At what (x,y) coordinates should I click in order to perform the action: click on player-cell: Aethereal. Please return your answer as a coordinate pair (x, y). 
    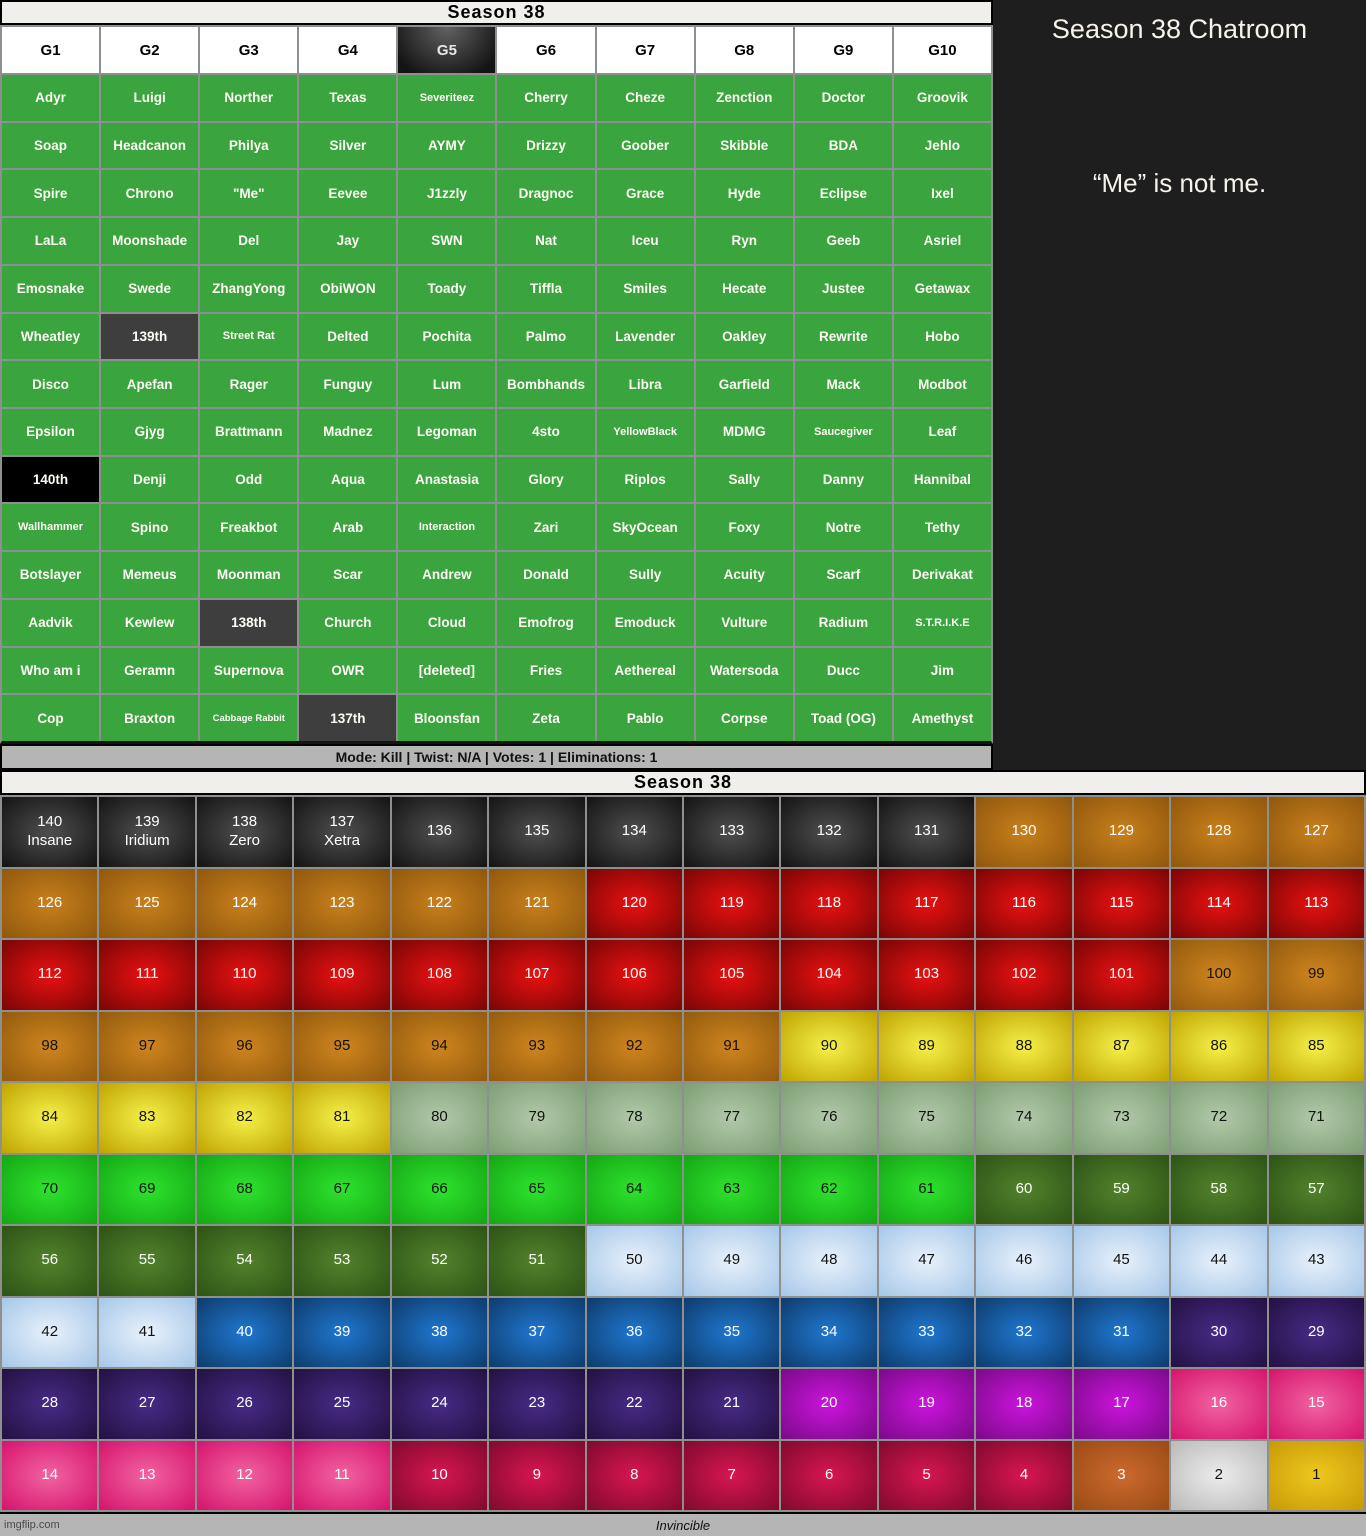
    Looking at the image, I should click on (645, 670).